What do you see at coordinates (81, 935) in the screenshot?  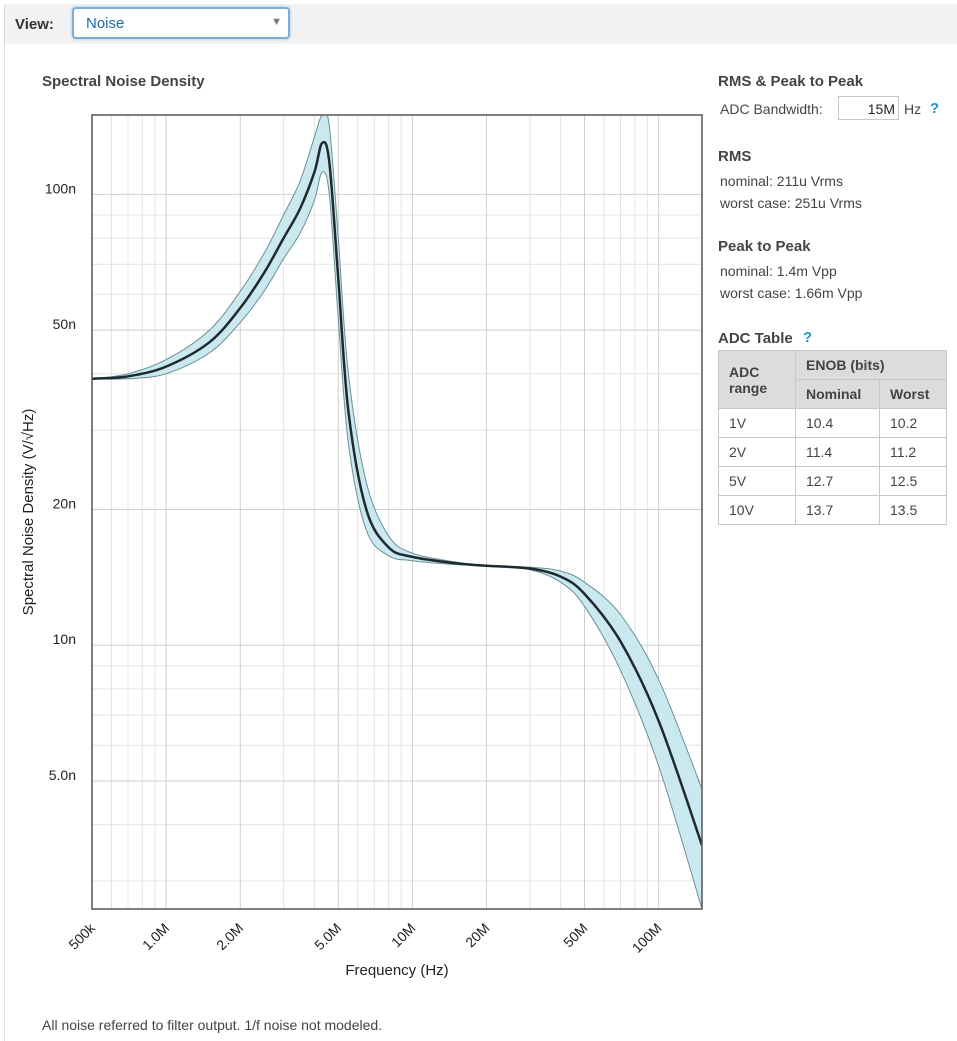 I see `x-tick-label: 500k` at bounding box center [81, 935].